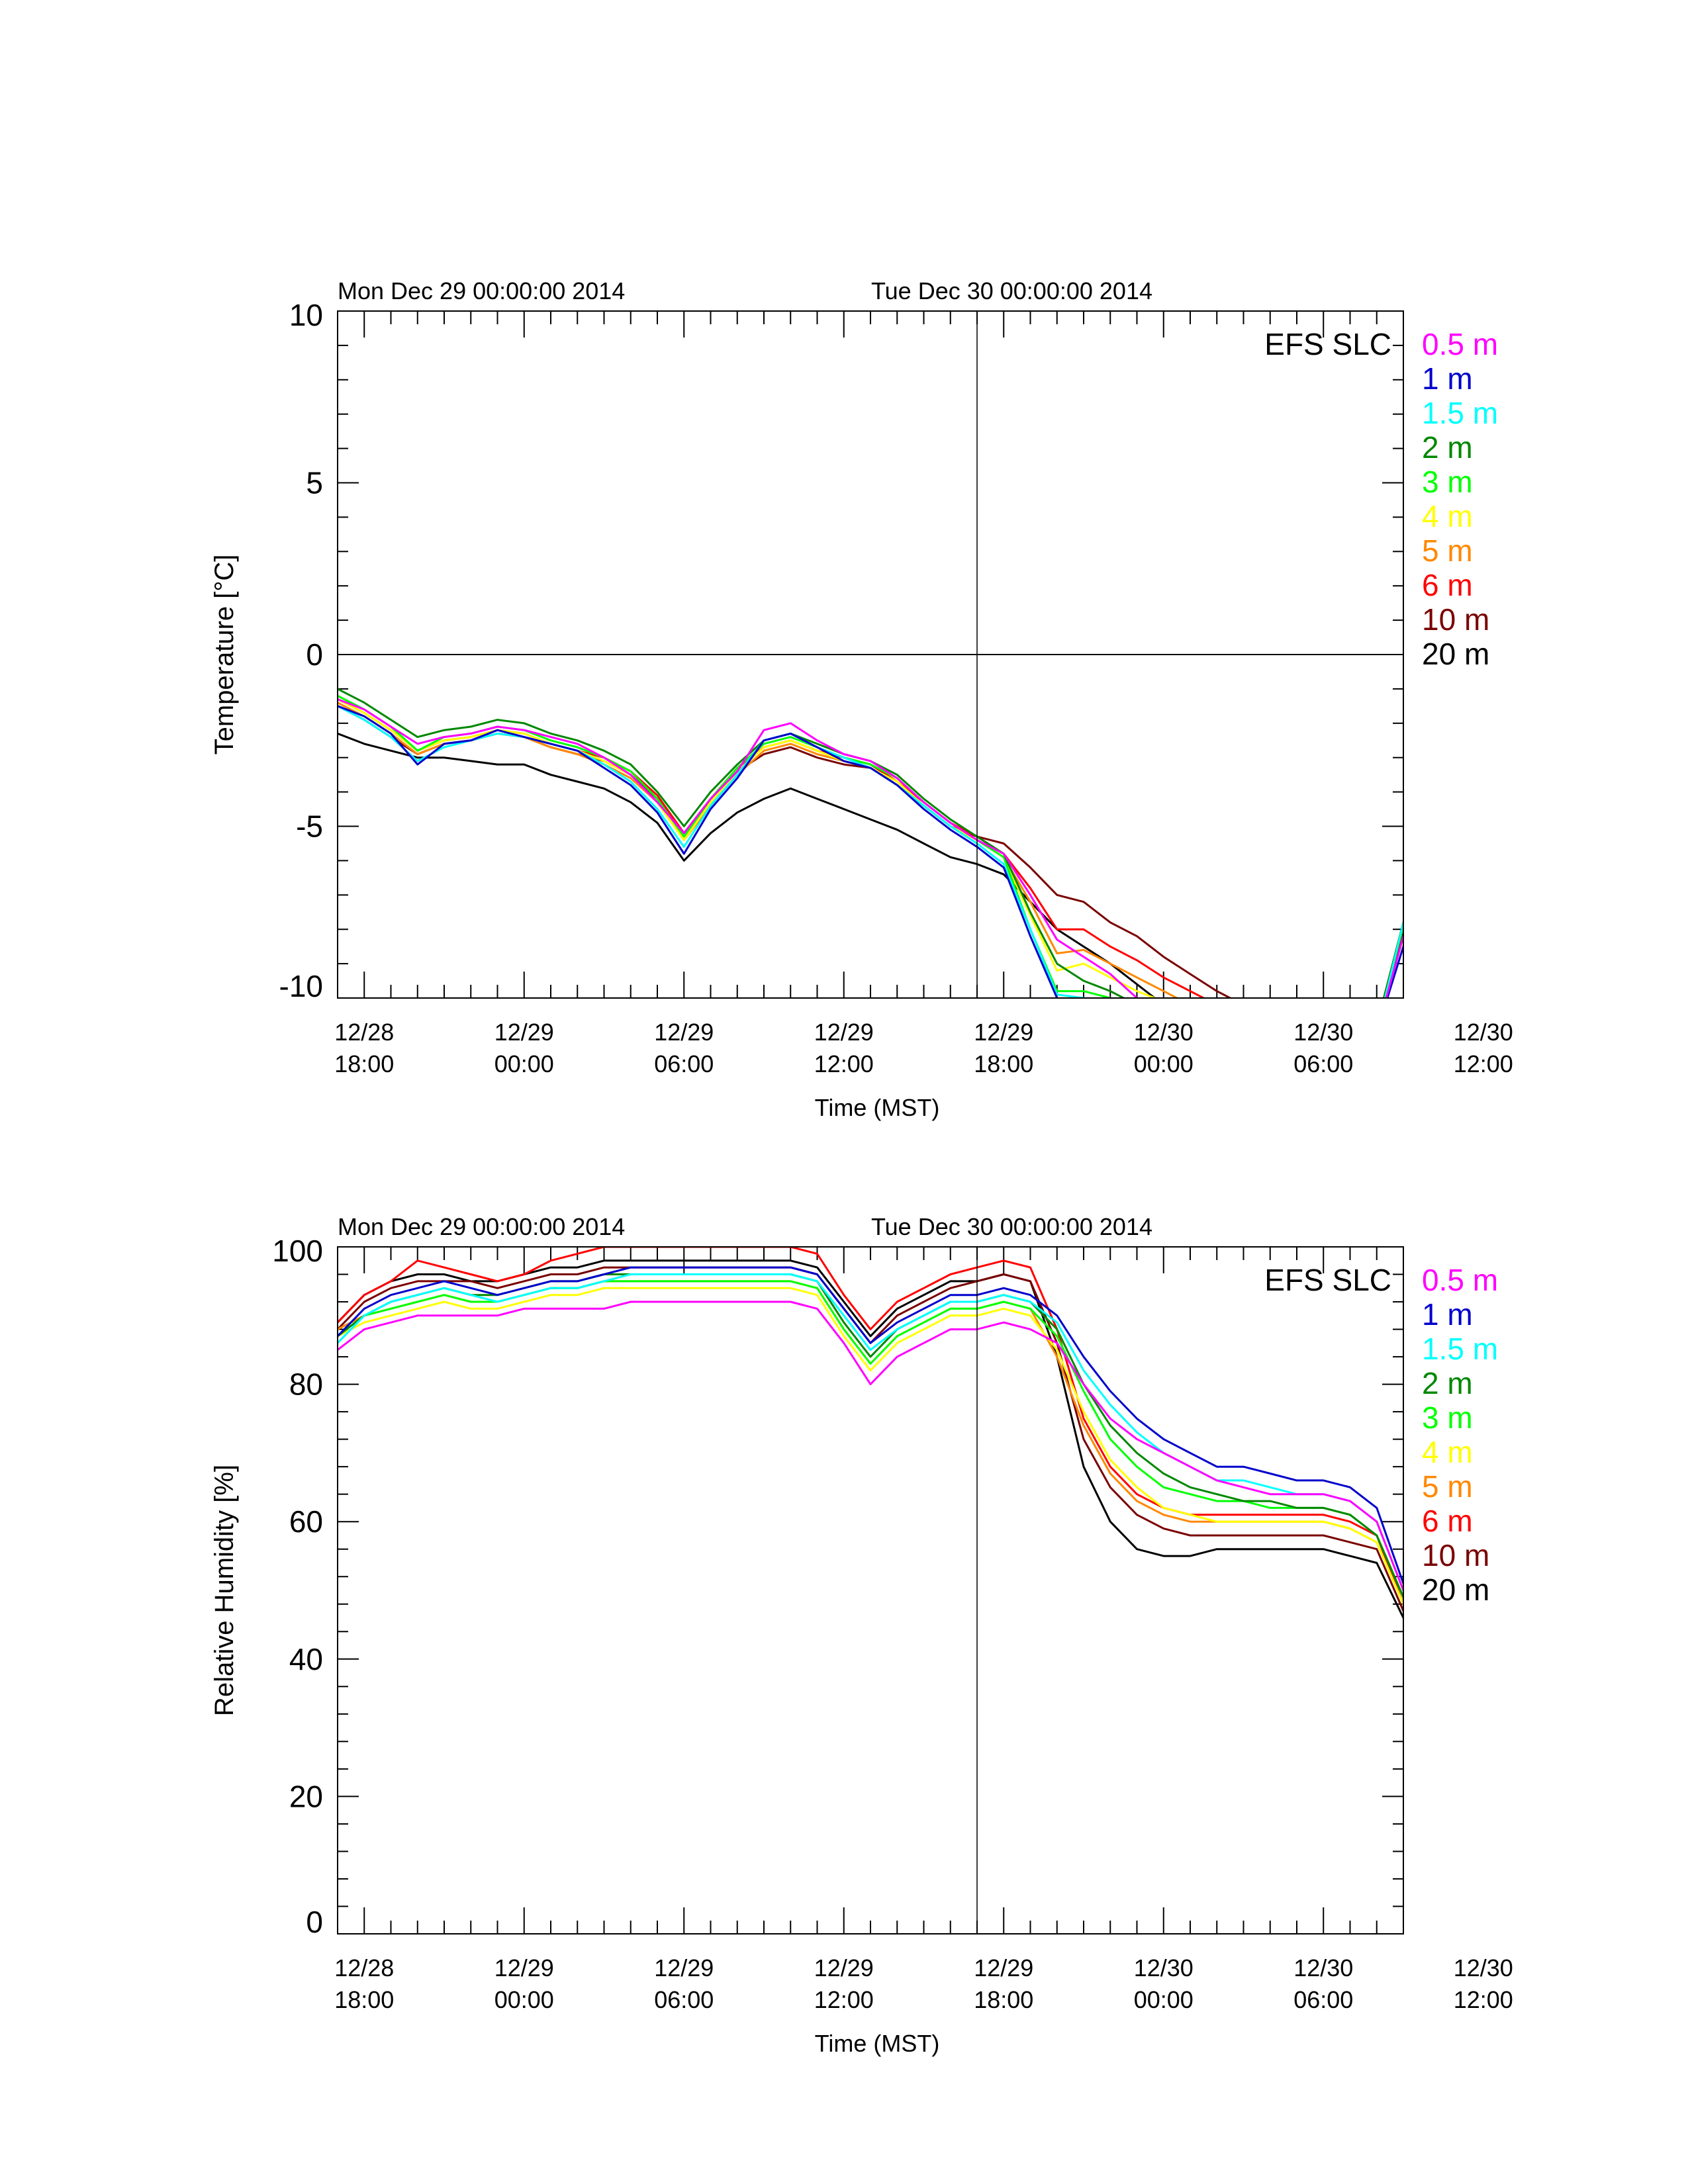 The height and width of the screenshot is (2184, 1688). I want to click on series-line-4-m, so click(870, 1447).